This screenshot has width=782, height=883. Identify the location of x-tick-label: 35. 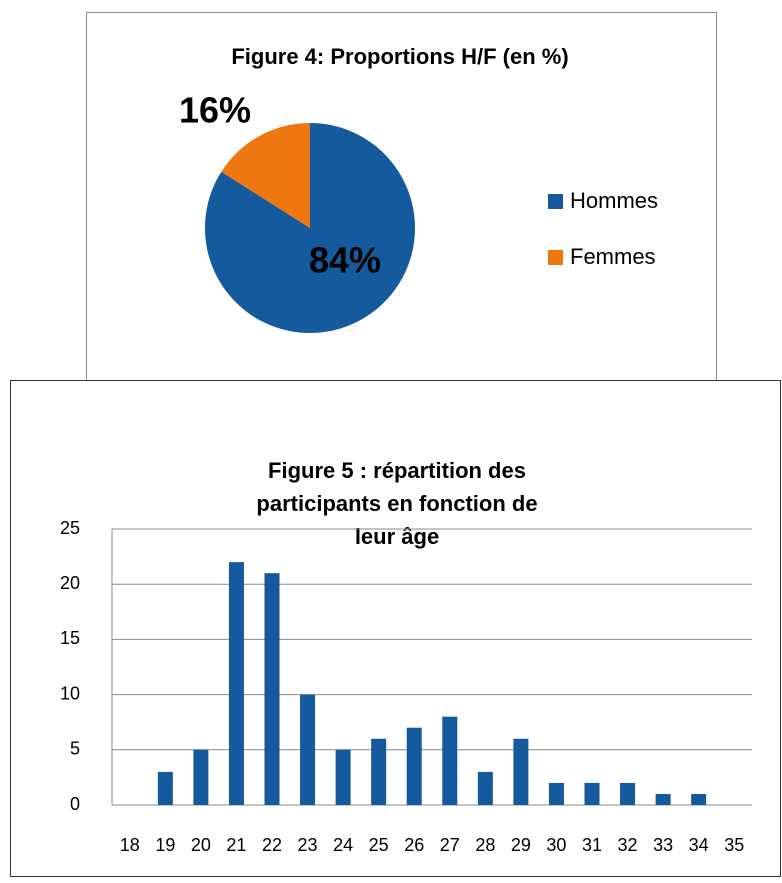
(734, 845).